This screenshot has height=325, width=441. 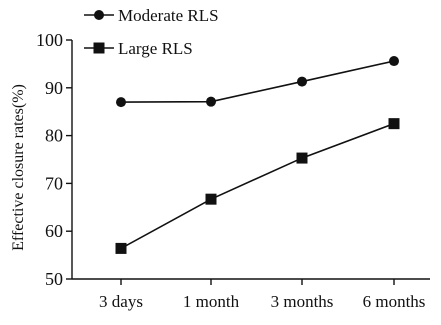 I want to click on y-axis-label: Effective closure rates(%), so click(x=18, y=167).